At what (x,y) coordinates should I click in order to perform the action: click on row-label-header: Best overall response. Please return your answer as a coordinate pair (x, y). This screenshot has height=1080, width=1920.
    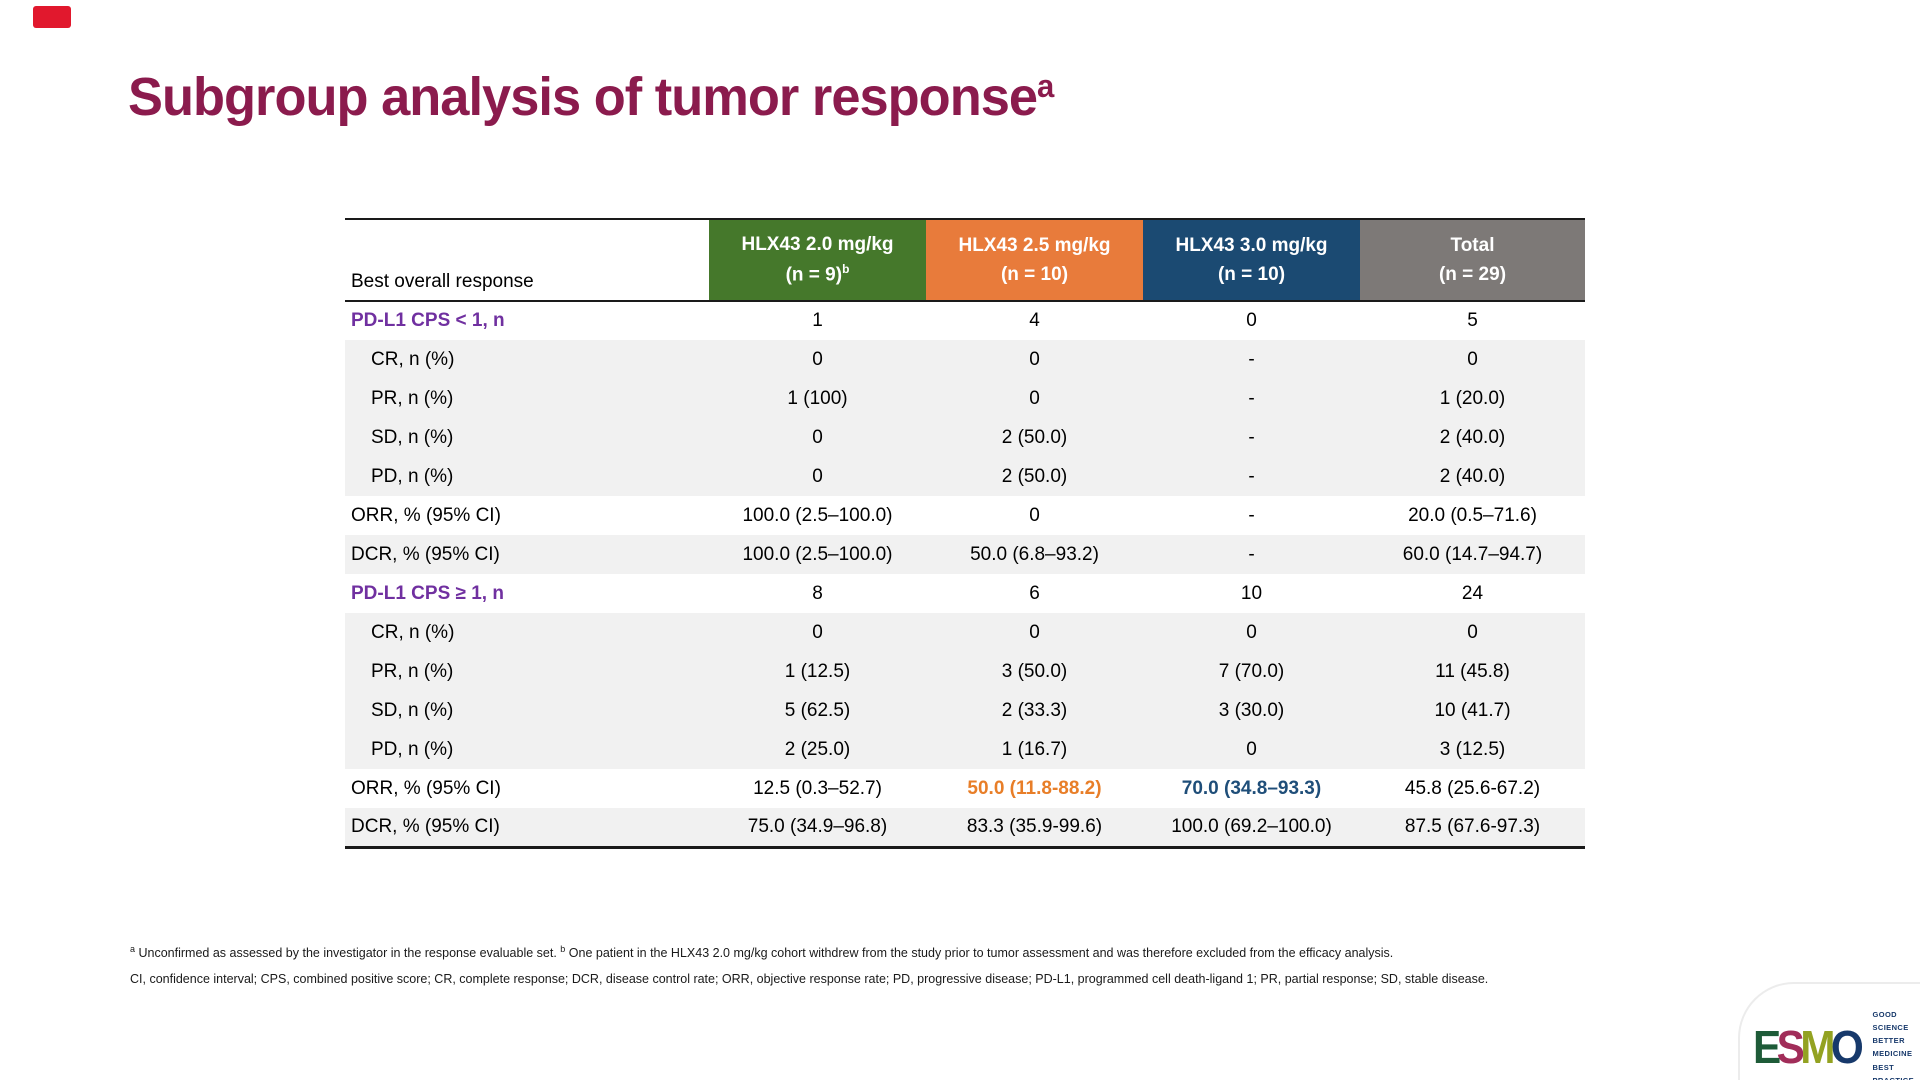
    Looking at the image, I should click on (527, 260).